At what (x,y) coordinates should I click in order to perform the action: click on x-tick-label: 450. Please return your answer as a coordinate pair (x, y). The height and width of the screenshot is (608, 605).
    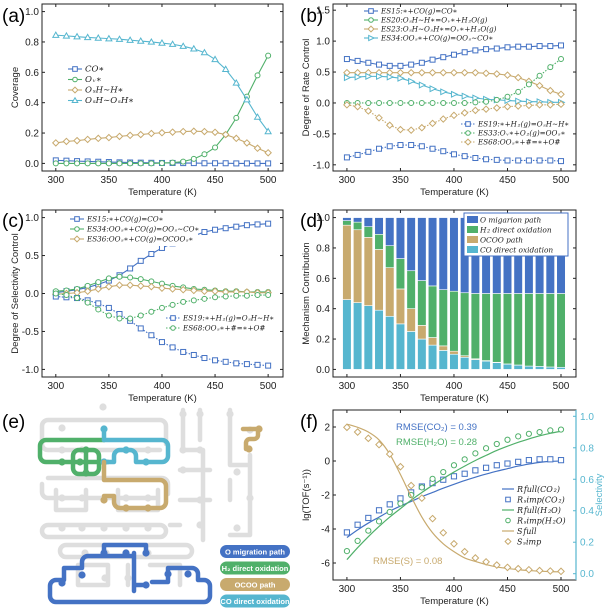
    Looking at the image, I should click on (507, 589).